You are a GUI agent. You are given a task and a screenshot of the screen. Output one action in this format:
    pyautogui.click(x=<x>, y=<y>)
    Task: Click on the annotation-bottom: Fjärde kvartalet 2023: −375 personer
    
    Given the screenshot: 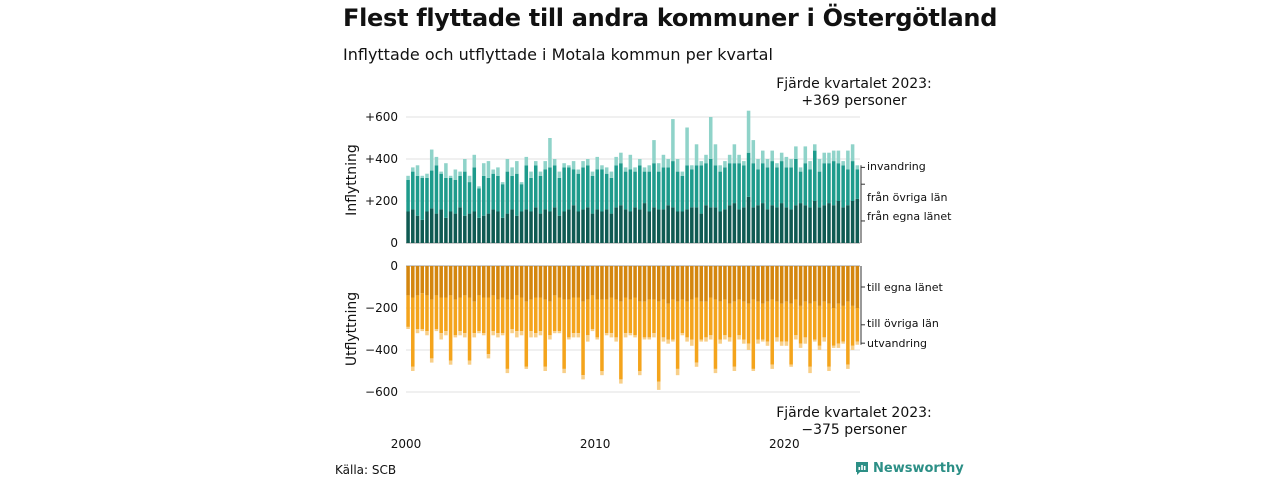 What is the action you would take?
    pyautogui.click(x=854, y=422)
    